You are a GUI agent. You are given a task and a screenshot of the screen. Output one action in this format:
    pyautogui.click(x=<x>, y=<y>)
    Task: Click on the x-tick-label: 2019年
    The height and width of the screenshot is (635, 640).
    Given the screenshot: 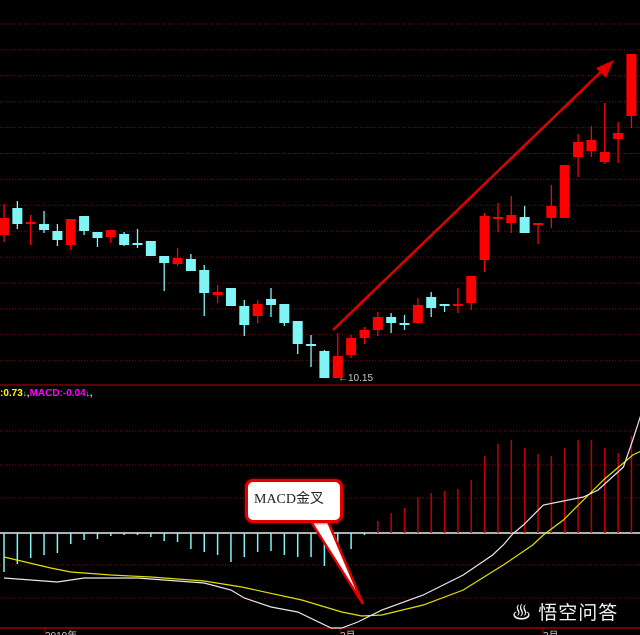 What is the action you would take?
    pyautogui.click(x=61, y=631)
    